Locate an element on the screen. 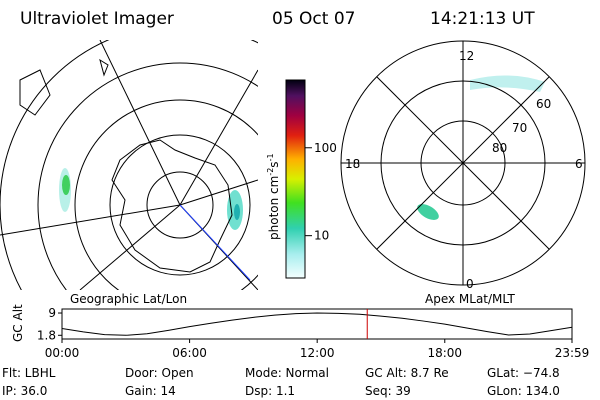  footer-field: IP: 36.0 is located at coordinates (24, 391).